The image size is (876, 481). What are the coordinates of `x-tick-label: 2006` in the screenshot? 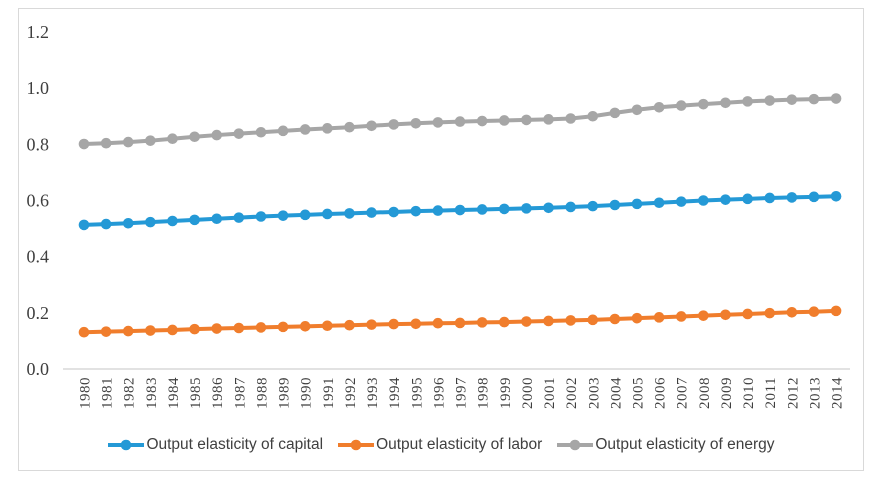 It's located at (661, 393).